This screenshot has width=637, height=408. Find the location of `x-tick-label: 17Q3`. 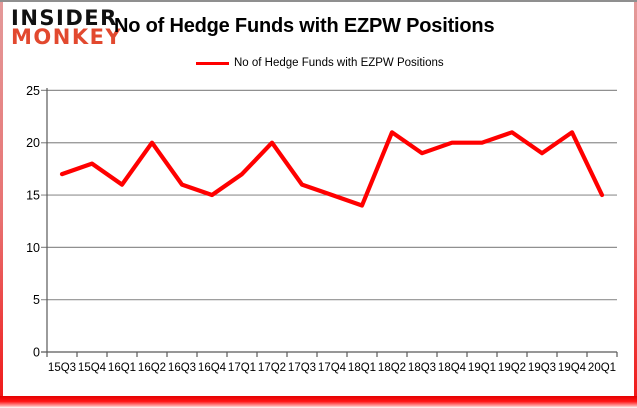

x-tick-label: 17Q3 is located at coordinates (302, 368).